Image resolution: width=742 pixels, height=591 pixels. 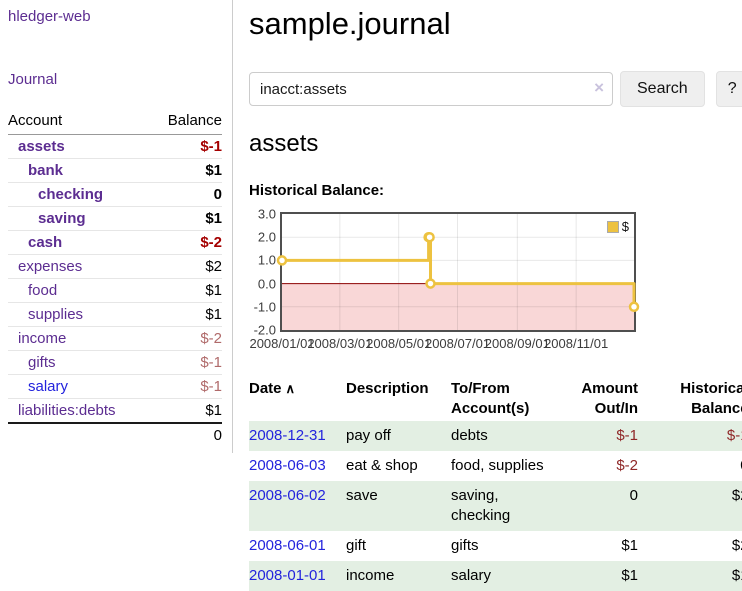 I want to click on clear-search-icon: ×, so click(x=599, y=87).